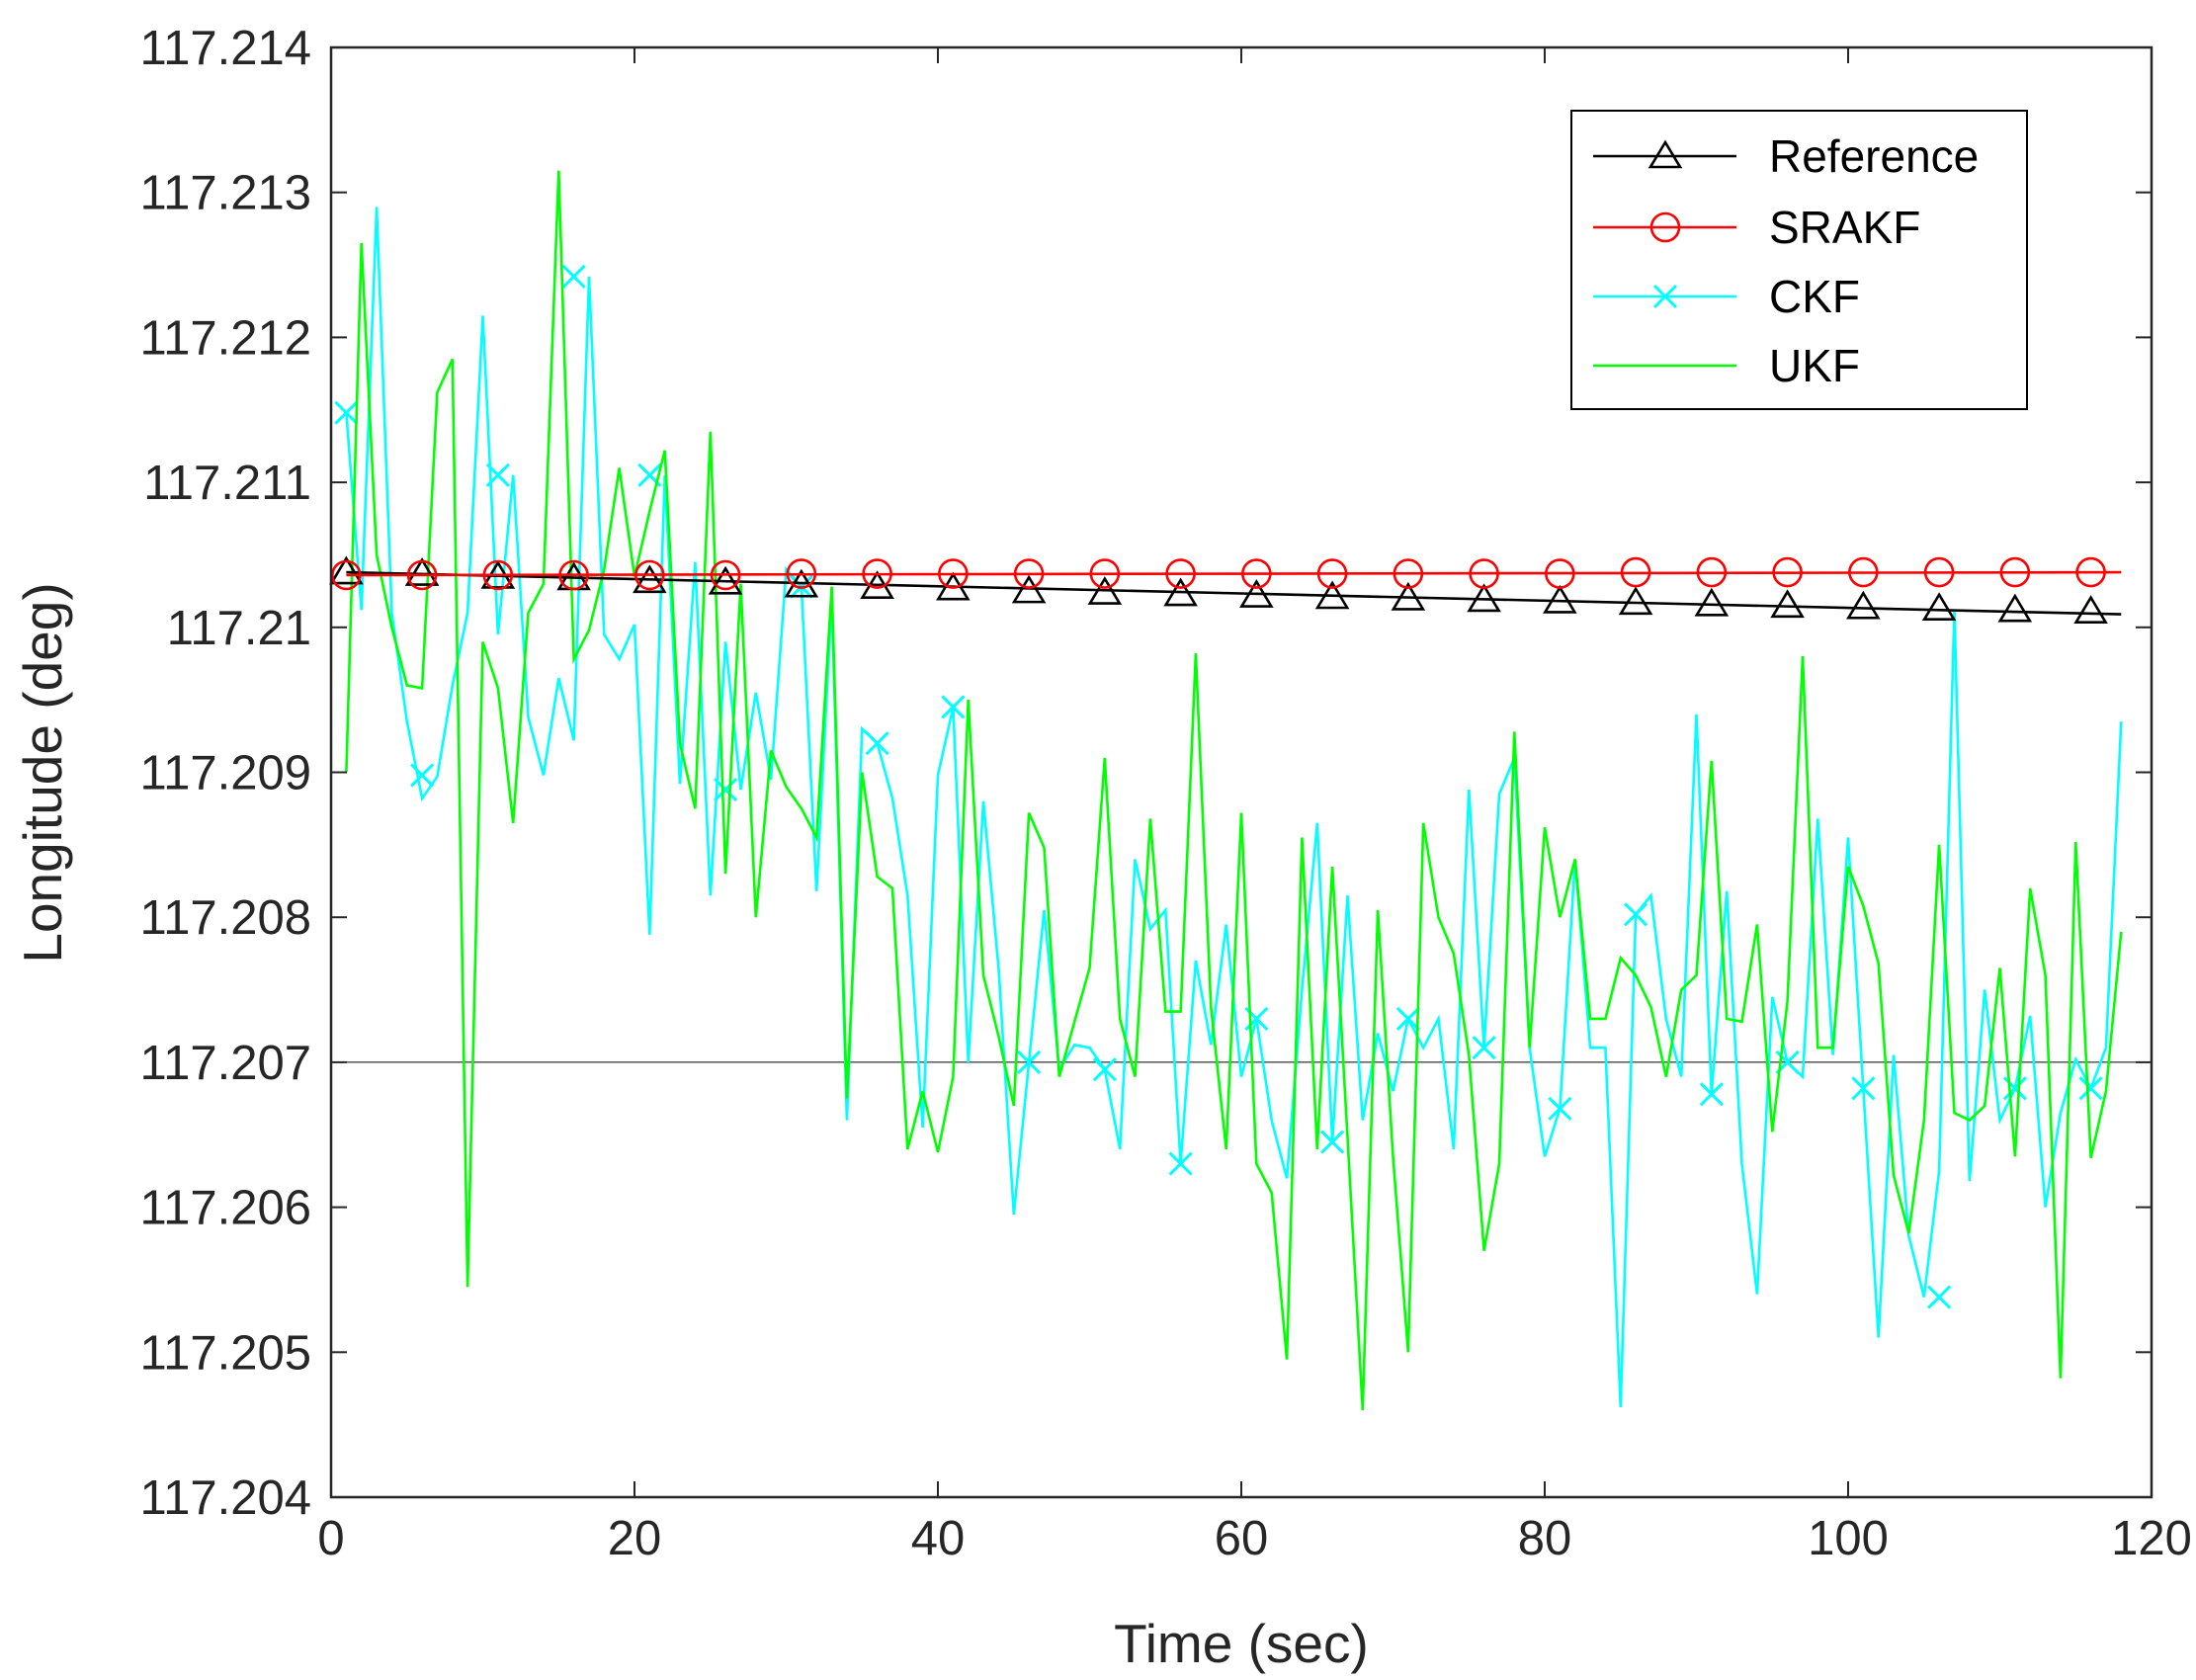  Describe the element at coordinates (226, 1208) in the screenshot. I see `y-tick-label: 117.206` at that location.